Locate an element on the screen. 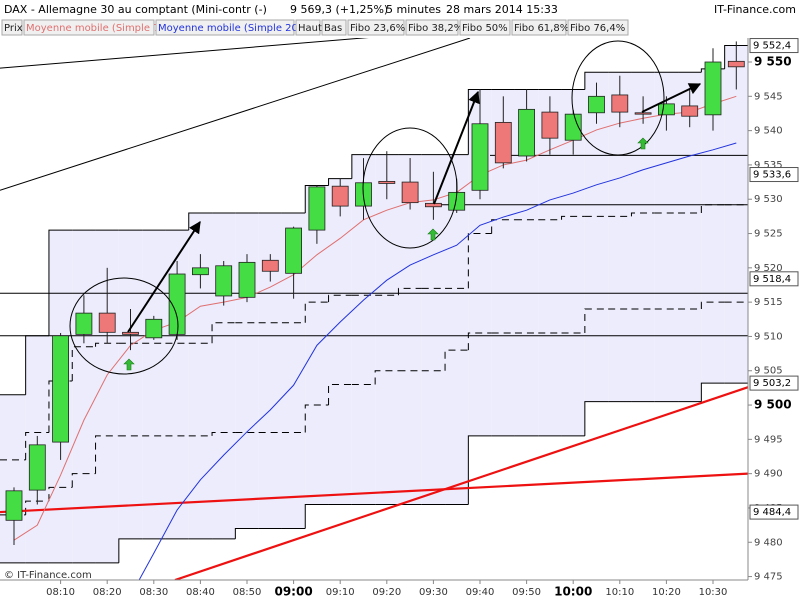 The width and height of the screenshot is (800, 600). x-tick-label: 08:50 is located at coordinates (247, 592).